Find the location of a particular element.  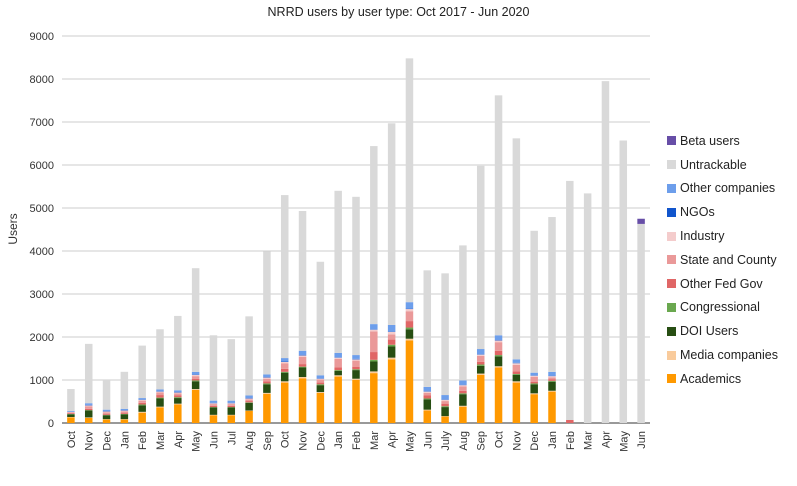

legend-label: Academics is located at coordinates (711, 378).